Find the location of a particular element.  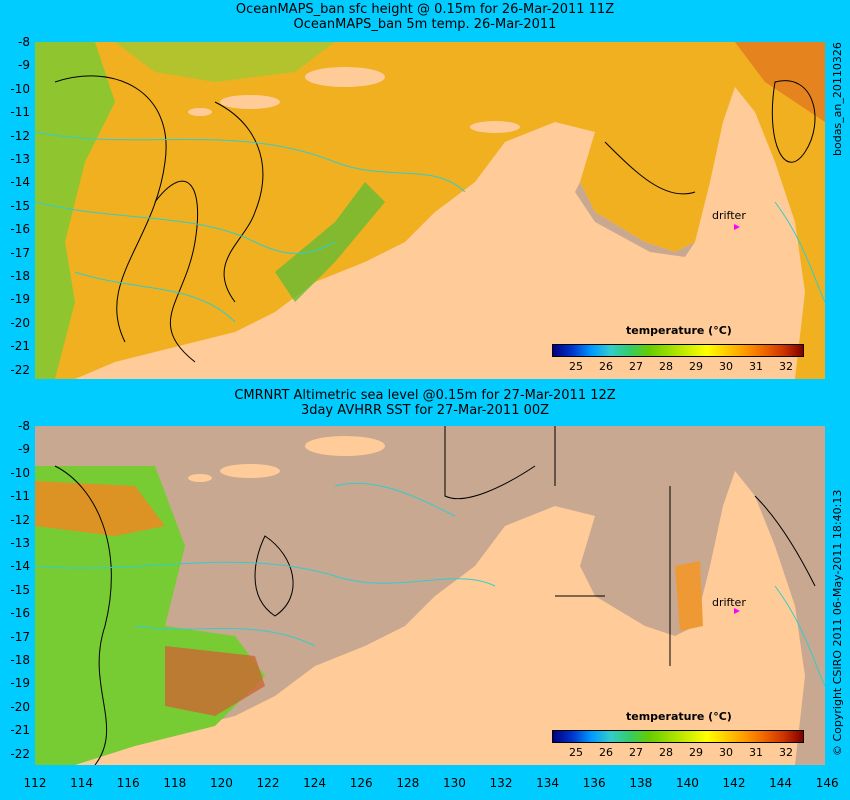

bottom-lat-label: -16 is located at coordinates (20, 613).